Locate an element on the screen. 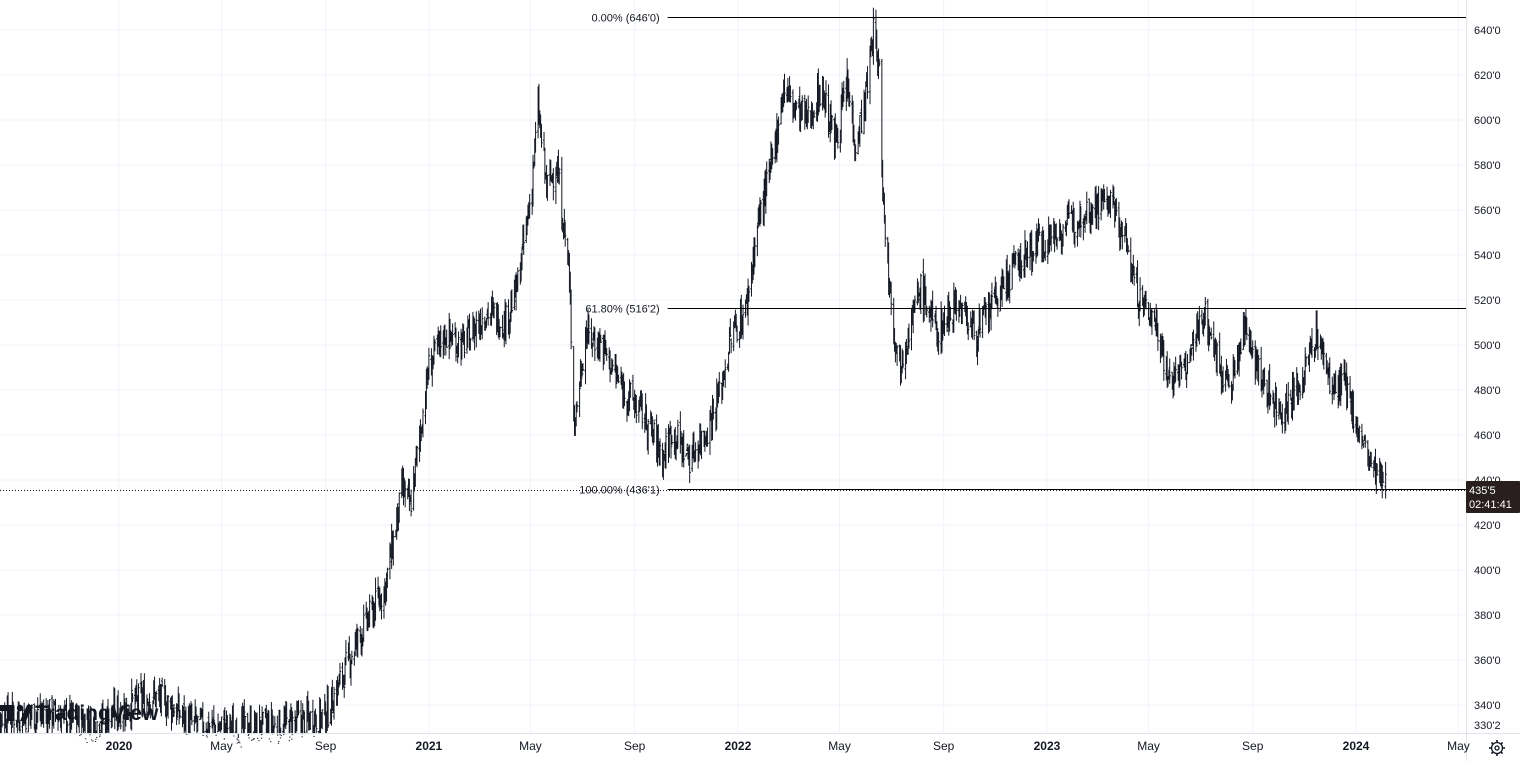 The height and width of the screenshot is (761, 1520). y-tick-label: 360'0 is located at coordinates (1487, 661).